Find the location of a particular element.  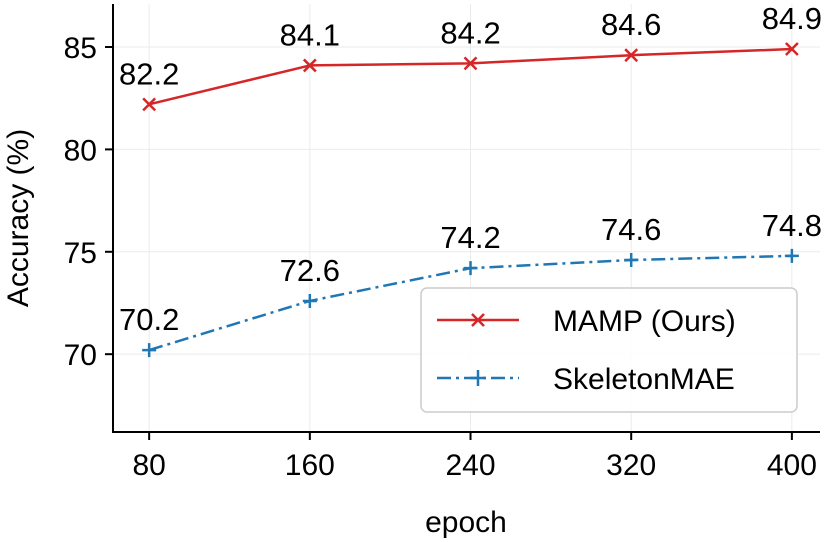

data-label: 84.6 is located at coordinates (631, 24).